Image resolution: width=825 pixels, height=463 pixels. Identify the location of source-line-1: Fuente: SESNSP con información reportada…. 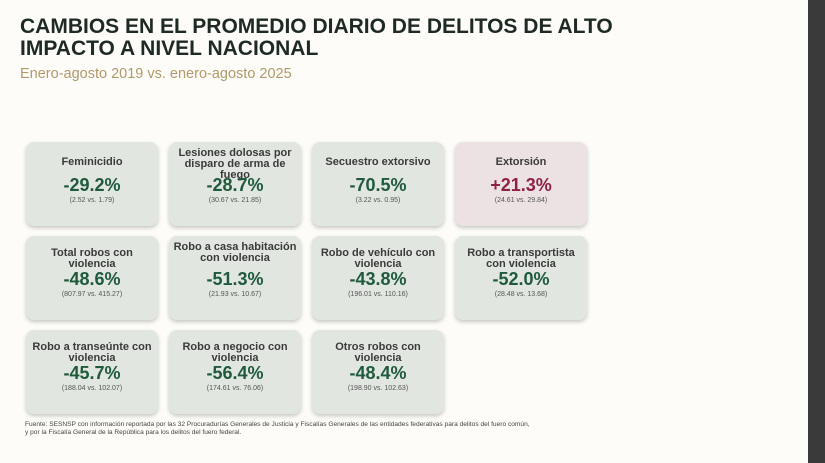
(277, 424).